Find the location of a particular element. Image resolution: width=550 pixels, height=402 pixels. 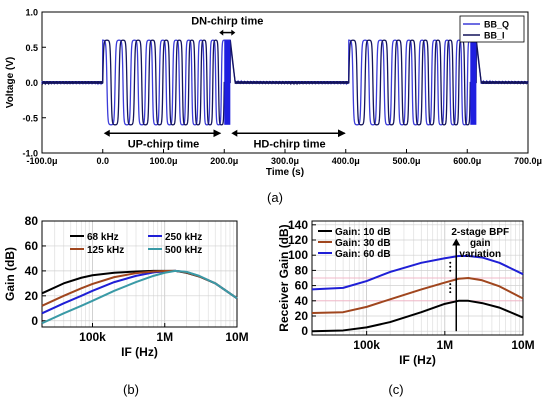

series-line-c-Gain-10-dB is located at coordinates (417, 316).